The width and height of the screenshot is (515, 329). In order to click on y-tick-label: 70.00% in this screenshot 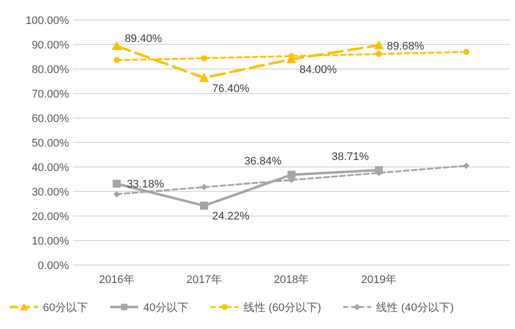, I will do `click(51, 94)`.